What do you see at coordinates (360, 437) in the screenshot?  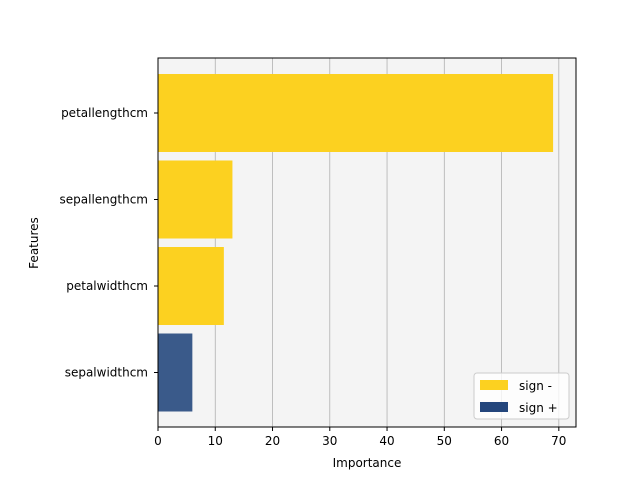 I see `x-axis-ticks: 0 10 20 30 40 50 60 70` at bounding box center [360, 437].